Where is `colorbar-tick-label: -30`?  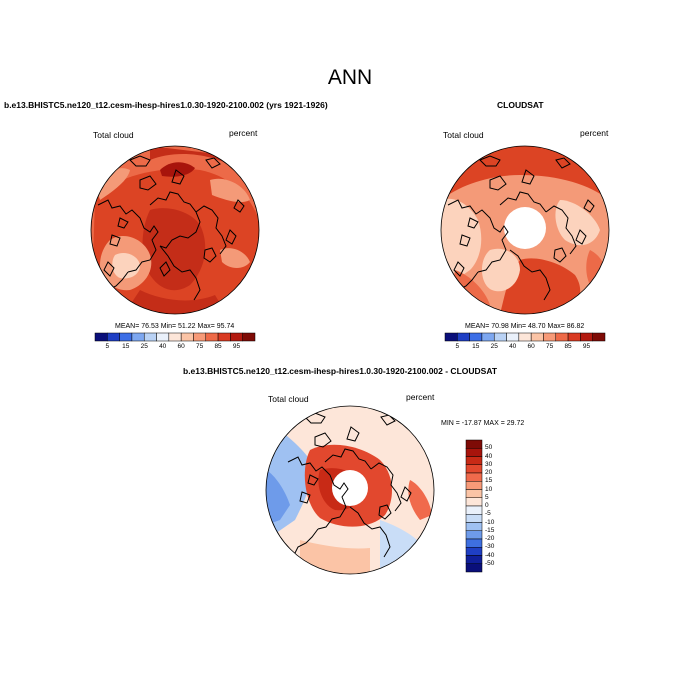
colorbar-tick-label: -30 is located at coordinates (490, 547).